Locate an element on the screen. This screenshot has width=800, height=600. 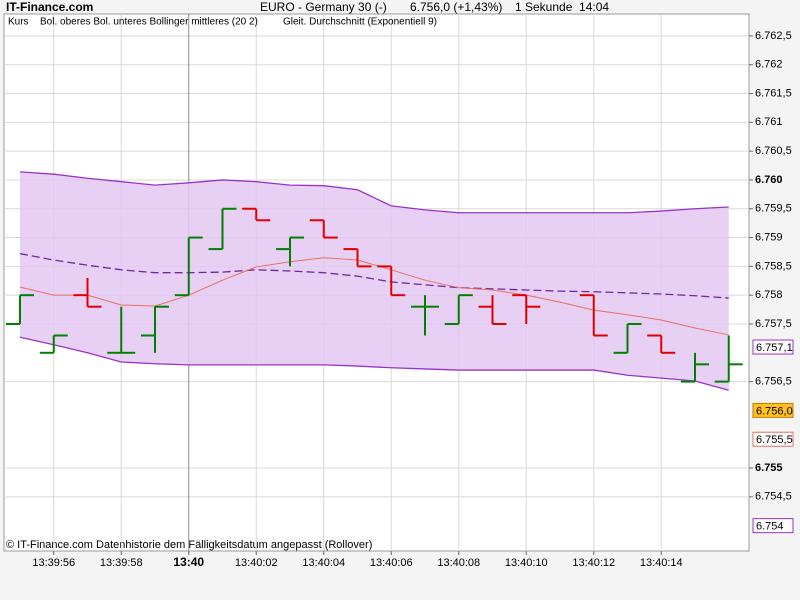
y-tick-label: 6.759,5 is located at coordinates (773, 209).